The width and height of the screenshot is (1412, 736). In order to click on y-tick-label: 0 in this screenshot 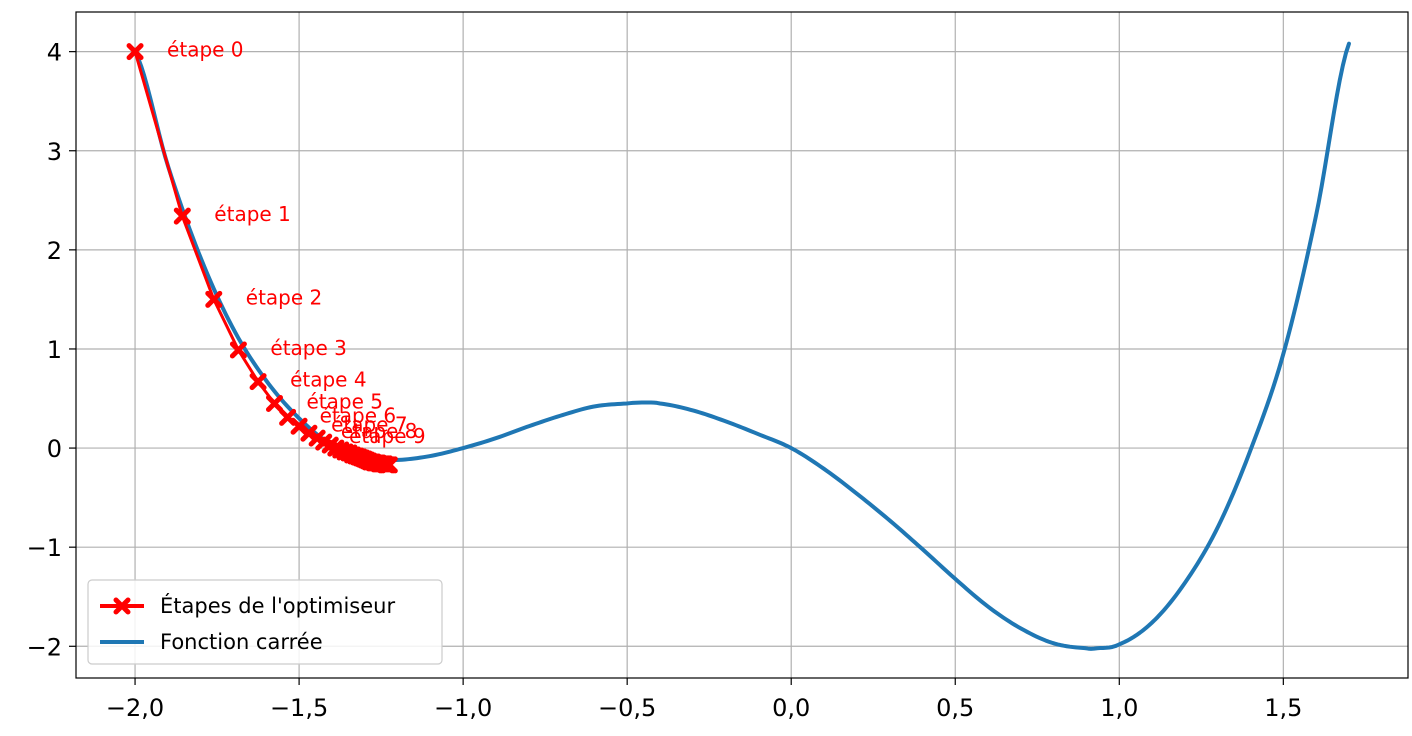, I will do `click(54, 449)`.